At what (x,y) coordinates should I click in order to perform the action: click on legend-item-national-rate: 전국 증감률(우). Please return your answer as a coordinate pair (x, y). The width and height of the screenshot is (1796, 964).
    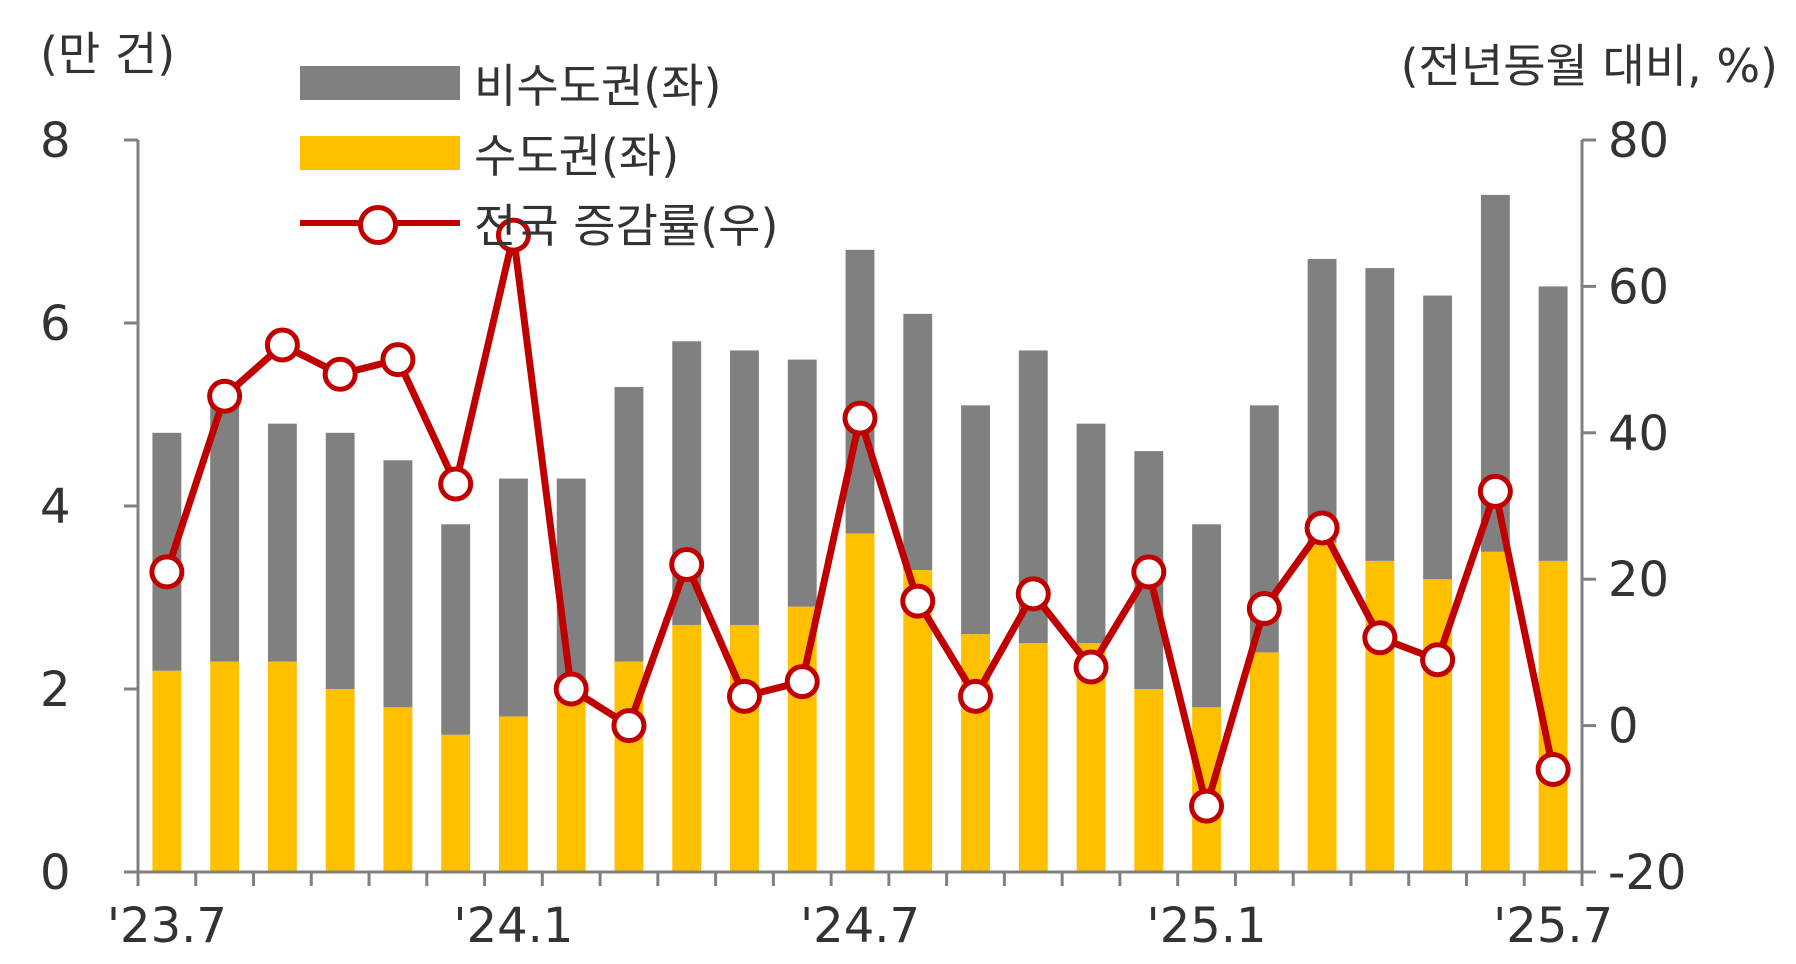
    Looking at the image, I should click on (539, 223).